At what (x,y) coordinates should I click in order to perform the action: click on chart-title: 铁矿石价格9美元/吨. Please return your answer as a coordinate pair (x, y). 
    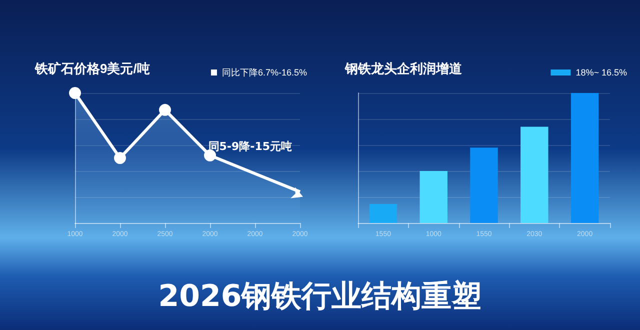
    Looking at the image, I should click on (92, 68).